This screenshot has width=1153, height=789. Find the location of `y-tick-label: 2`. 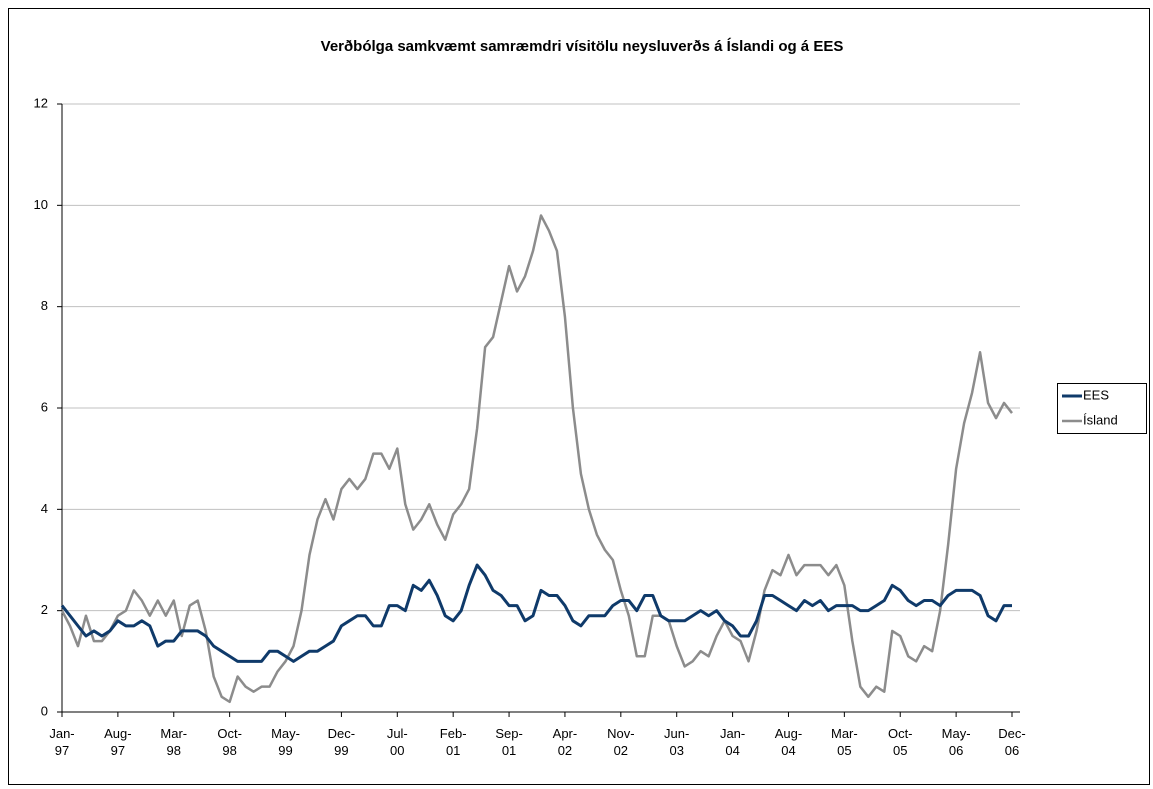

y-tick-label: 2 is located at coordinates (44, 609).